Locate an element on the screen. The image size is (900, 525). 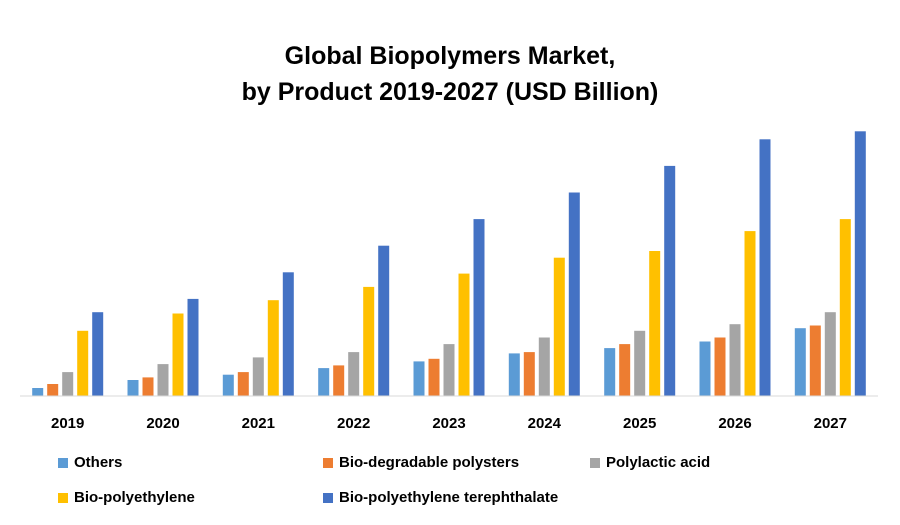
x-tick-labels: 2019 2020 2021 2022 2023 2024 2025 2026 2027 is located at coordinates (449, 423).